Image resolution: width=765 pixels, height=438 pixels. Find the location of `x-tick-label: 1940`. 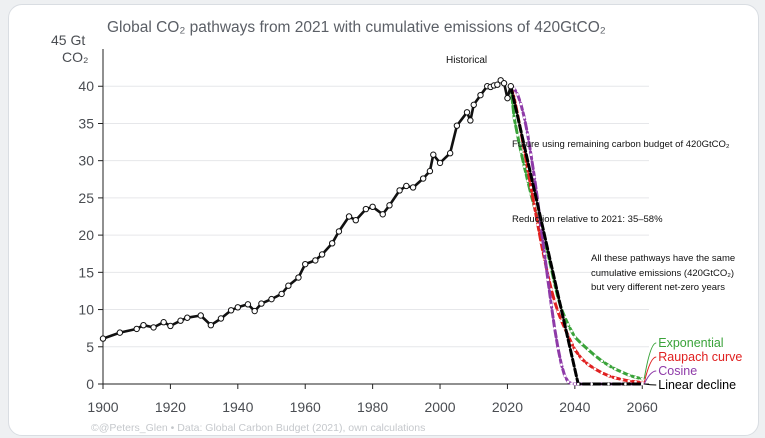

x-tick-label: 1940 is located at coordinates (237, 407).